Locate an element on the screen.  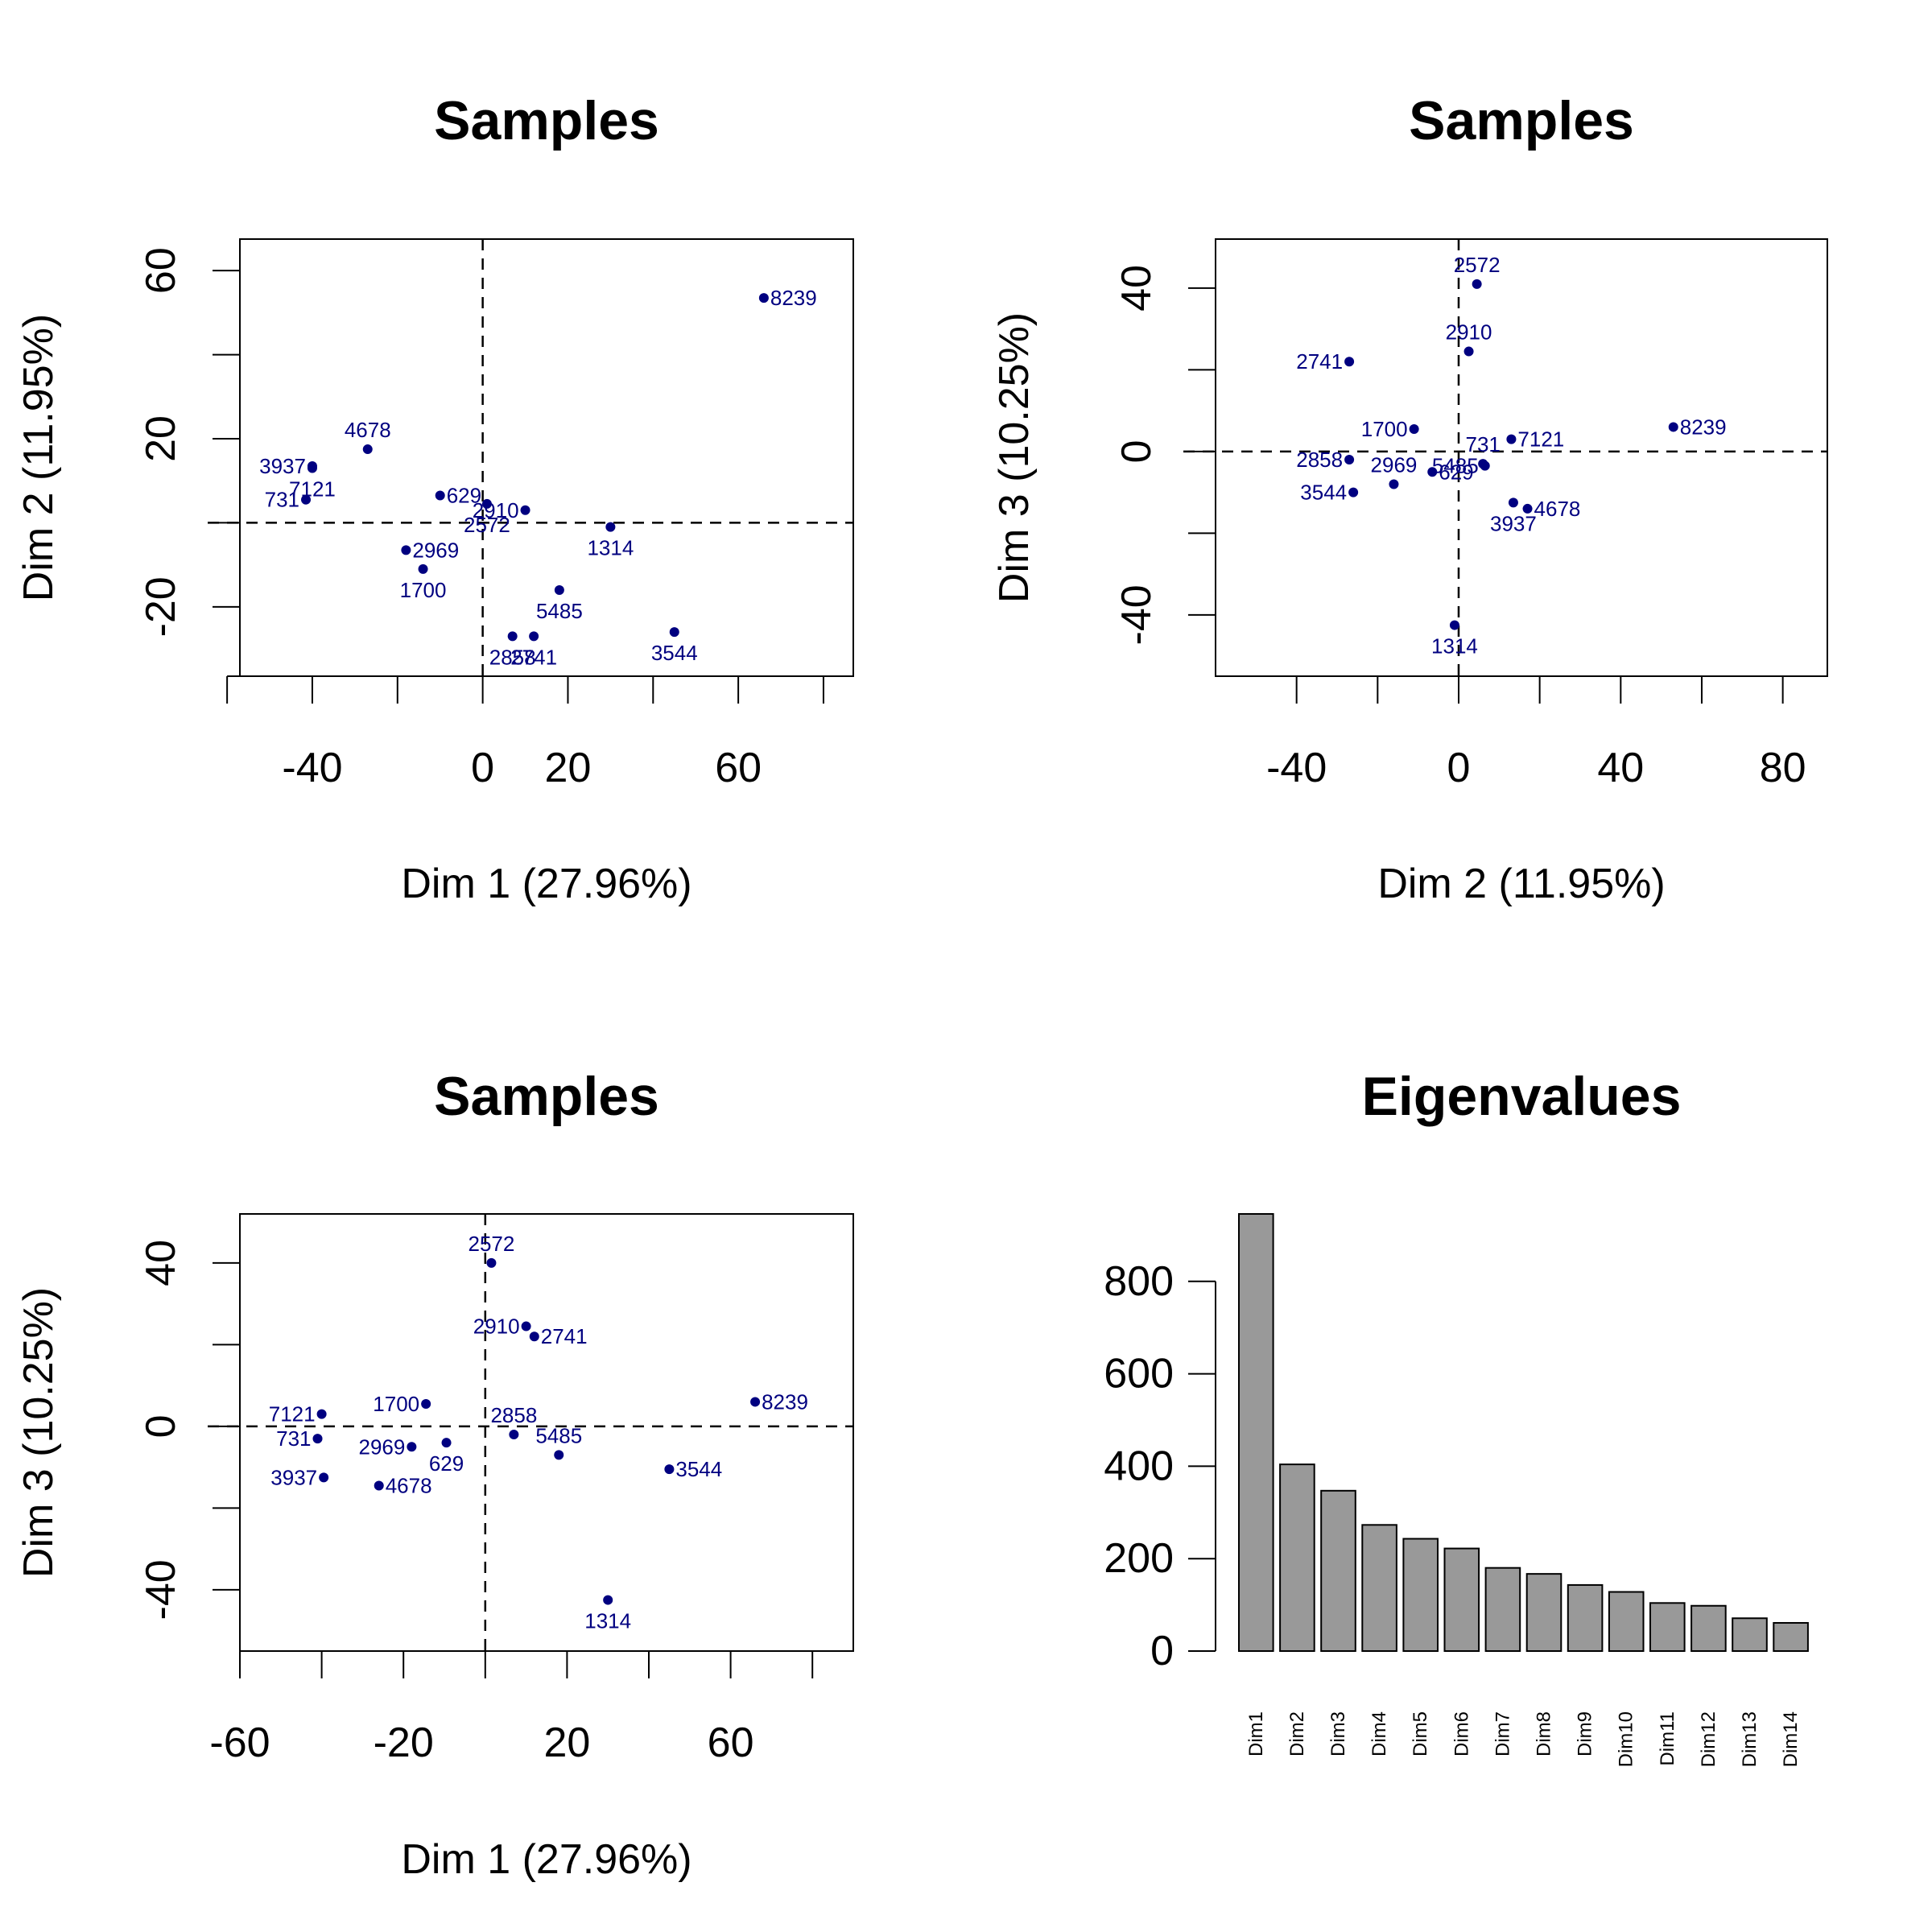
point-label: 629 is located at coordinates (1456, 472).